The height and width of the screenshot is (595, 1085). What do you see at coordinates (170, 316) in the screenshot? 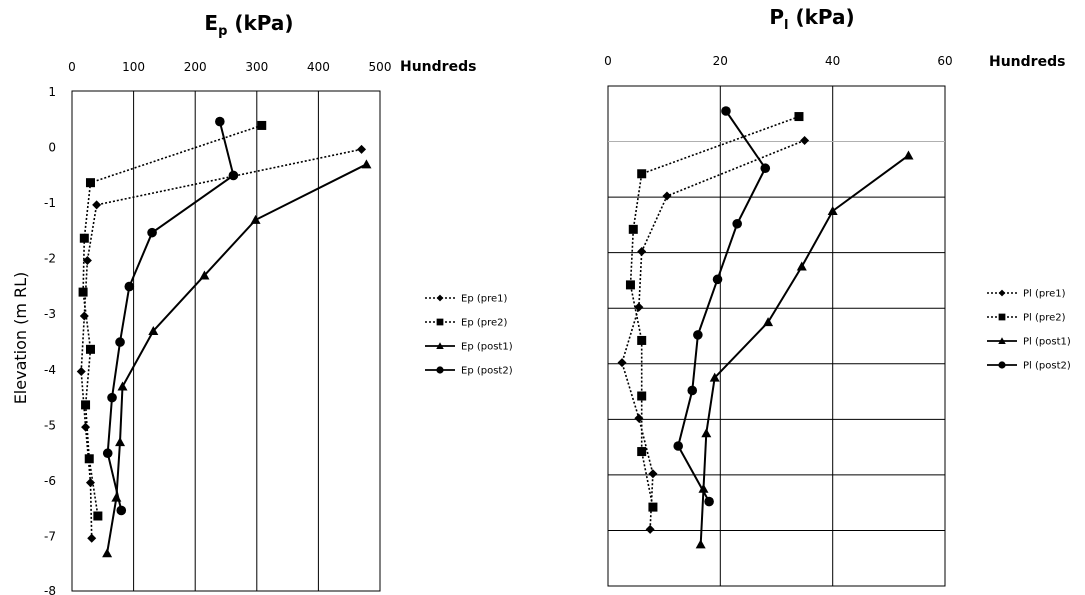
I see `ep-post2-line` at bounding box center [170, 316].